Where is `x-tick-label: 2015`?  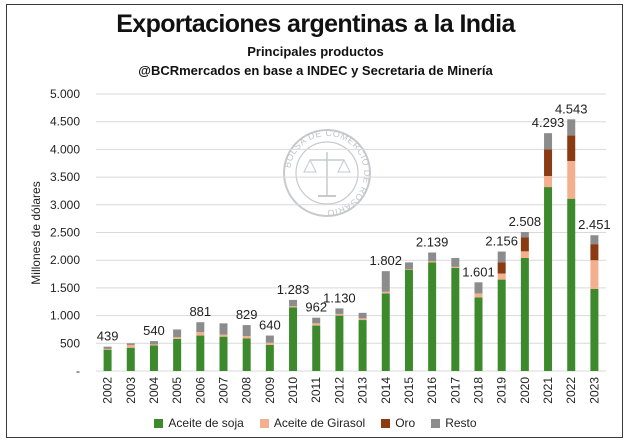 x-tick-label: 2015 is located at coordinates (409, 390).